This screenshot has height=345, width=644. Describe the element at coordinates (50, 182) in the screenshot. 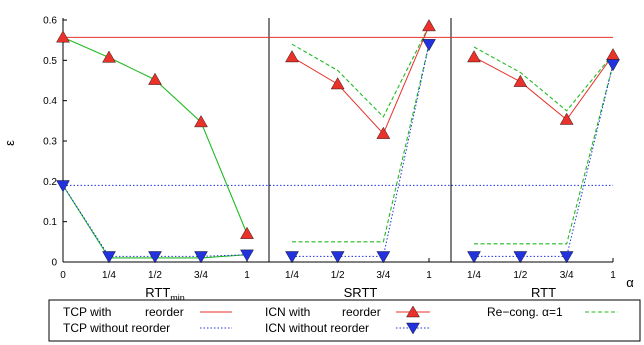

I see `y-tick-label: 0.2` at that location.